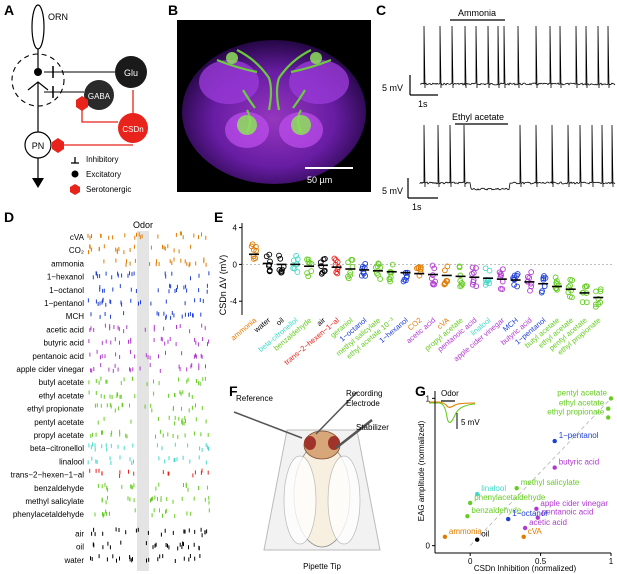 The image size is (617, 574). What do you see at coordinates (493, 488) in the screenshot?
I see `g-point-label: linalool` at bounding box center [493, 488].